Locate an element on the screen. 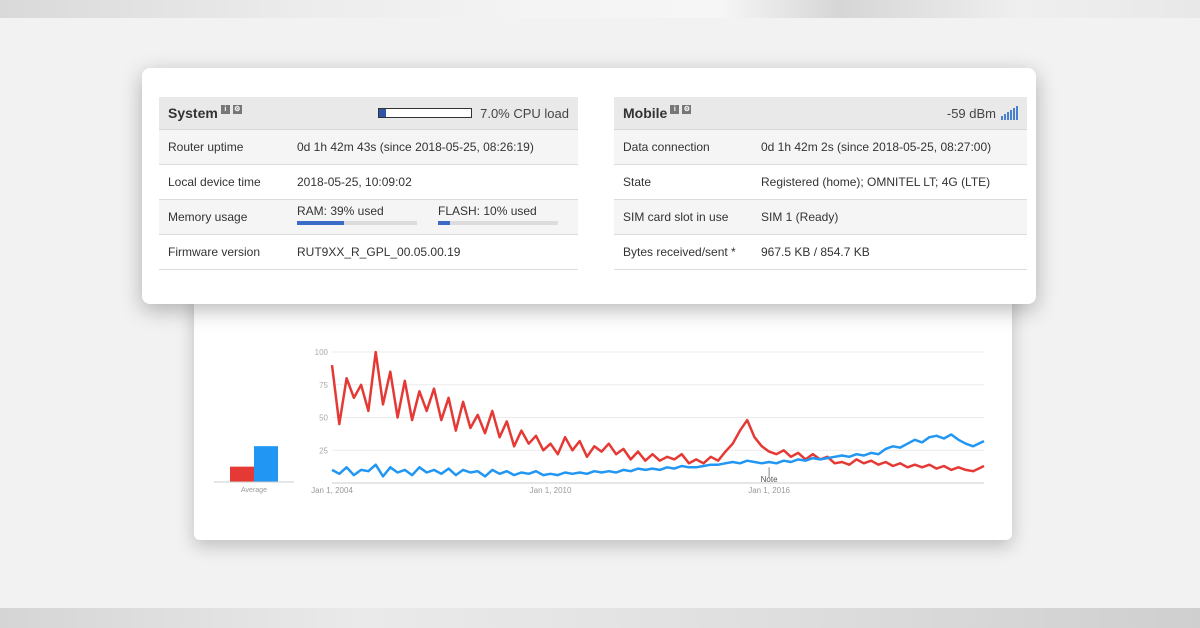  mobile-title: Mobile is located at coordinates (645, 113).